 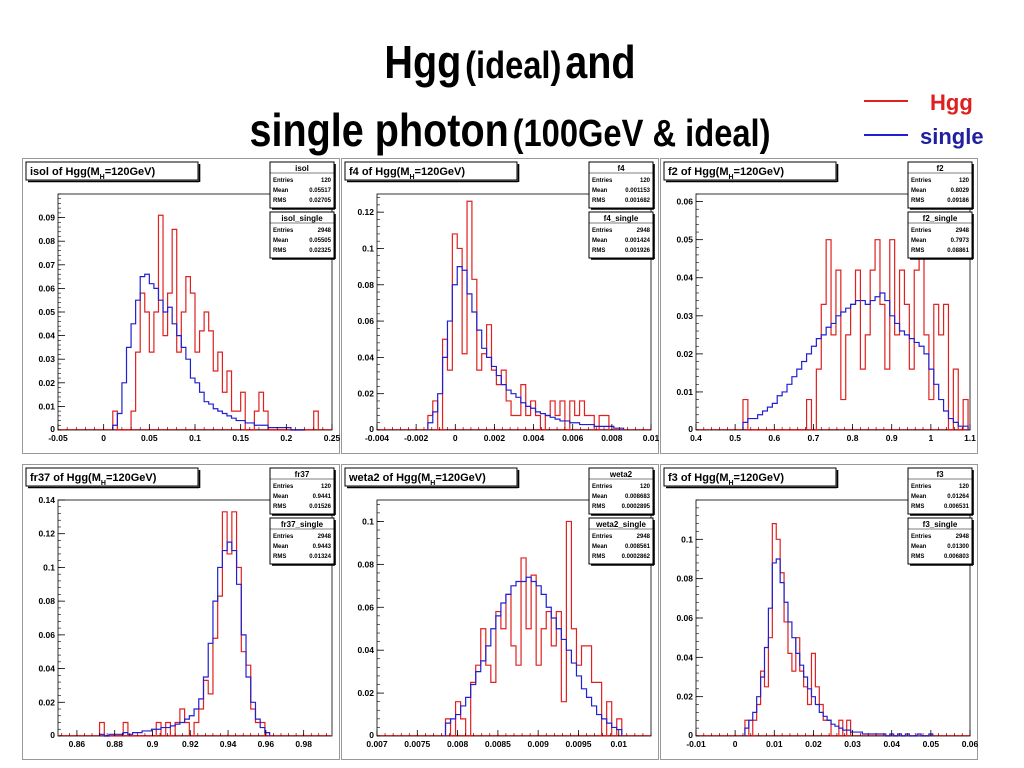 What do you see at coordinates (114, 744) in the screenshot?
I see `x-tick-label: 0.88` at bounding box center [114, 744].